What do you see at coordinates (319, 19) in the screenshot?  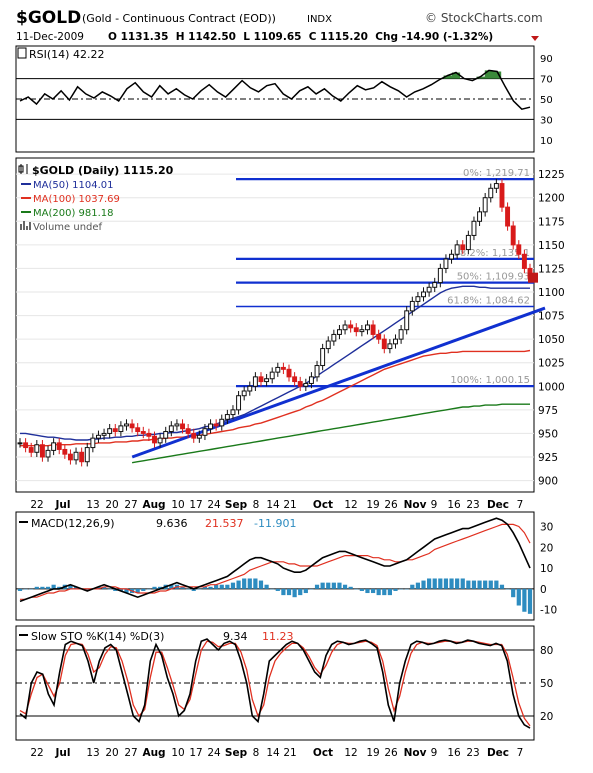 I see `exchange-label: INDX` at bounding box center [319, 19].